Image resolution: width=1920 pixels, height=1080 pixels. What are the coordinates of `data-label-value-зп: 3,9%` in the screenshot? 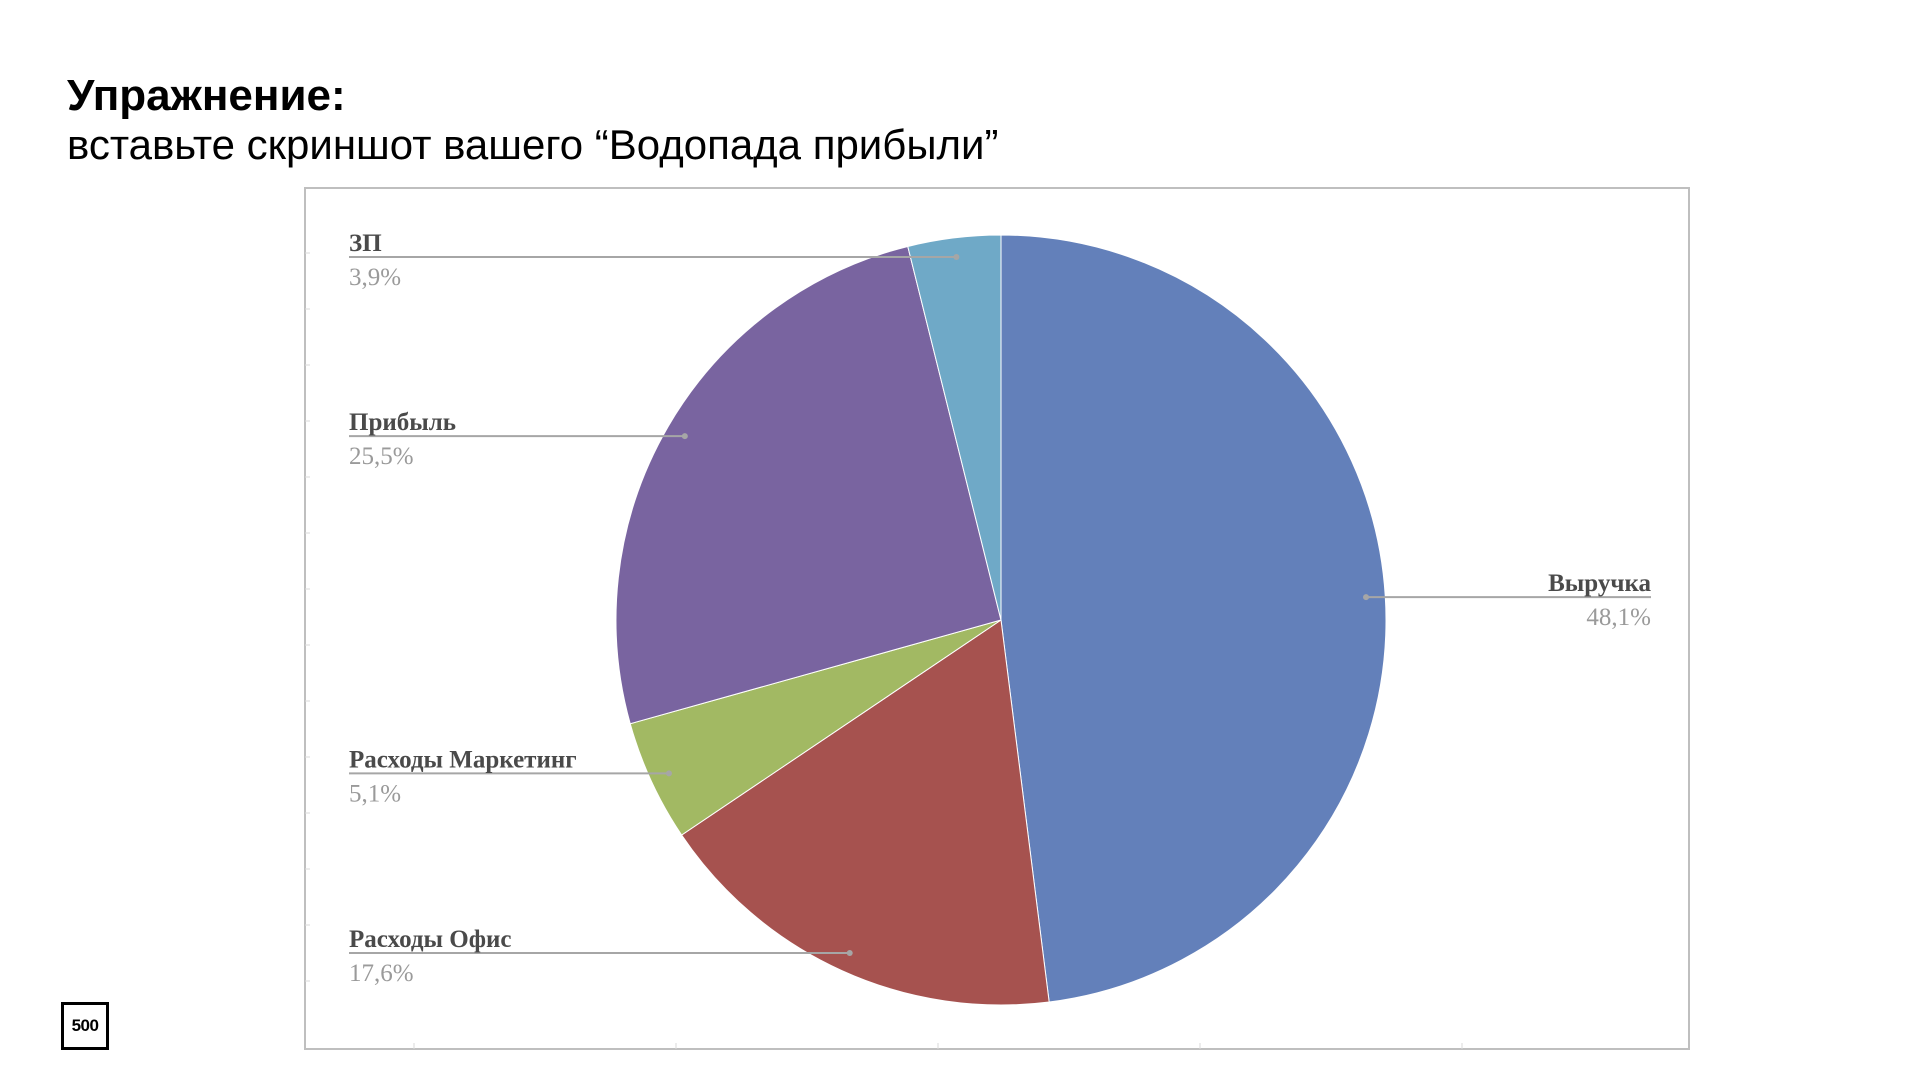 It's located at (375, 277).